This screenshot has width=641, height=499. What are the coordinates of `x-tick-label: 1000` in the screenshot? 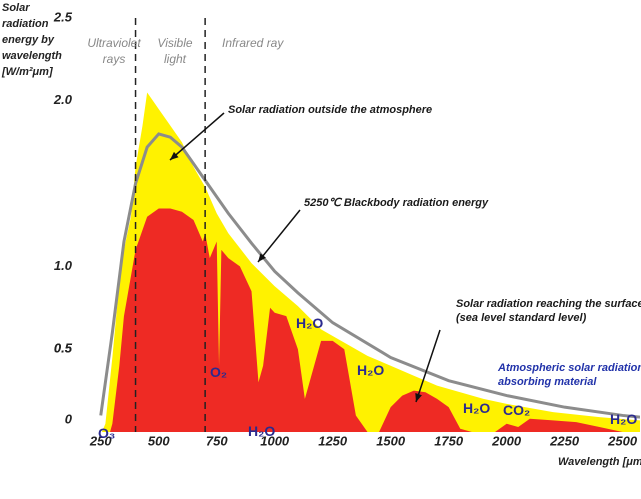 It's located at (275, 440).